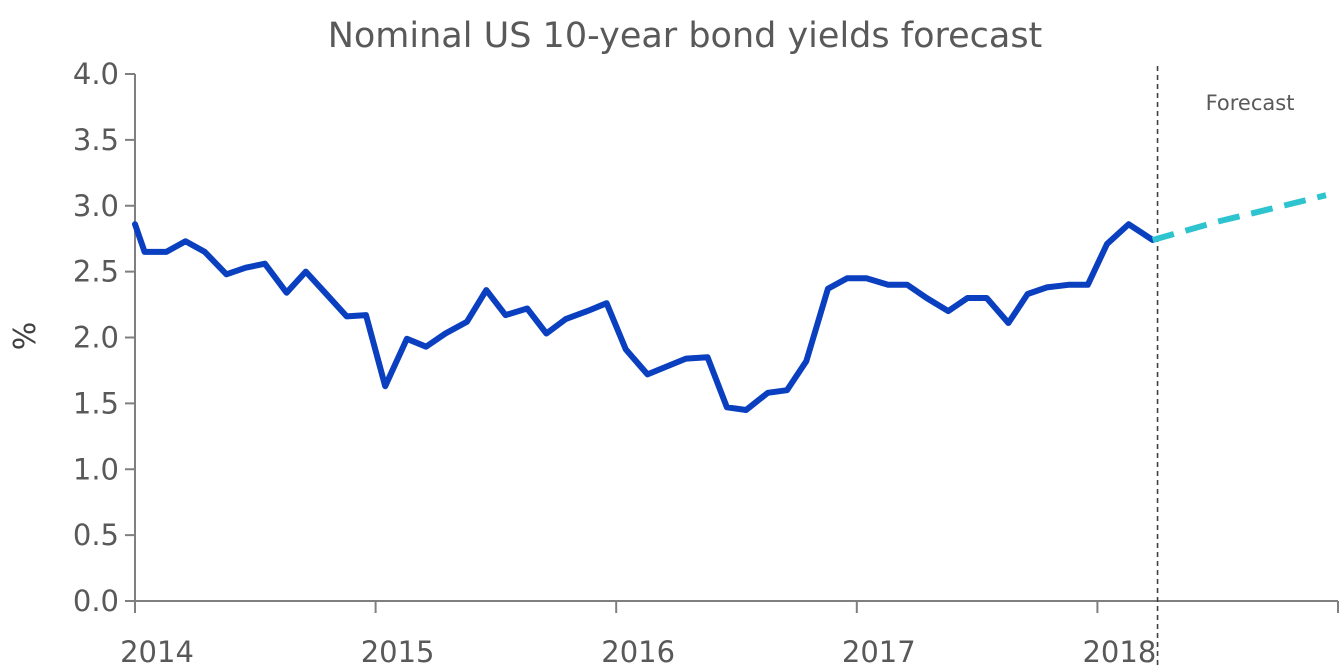 This screenshot has width=1344, height=670. I want to click on x-tick-label: 2017, so click(879, 652).